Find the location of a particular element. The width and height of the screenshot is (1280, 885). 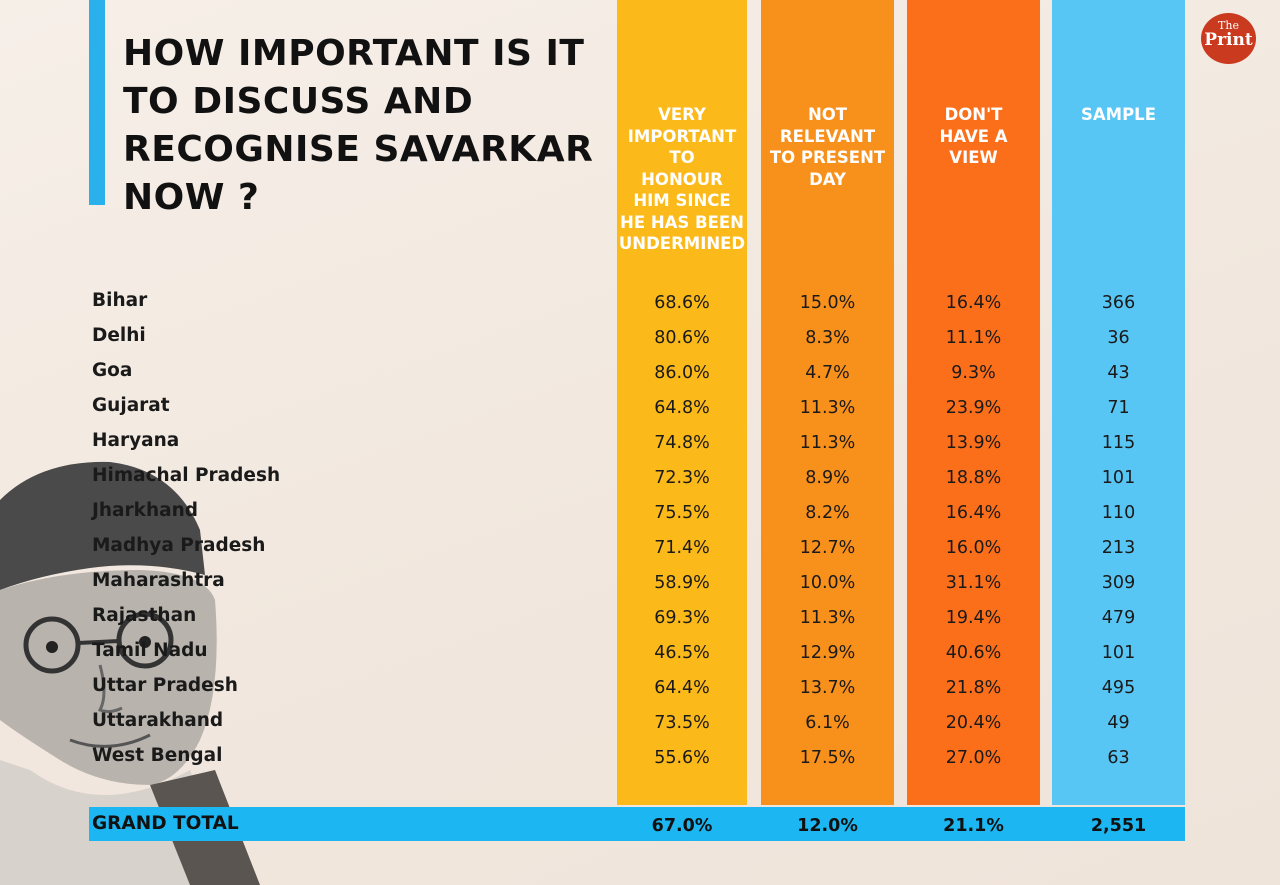

portrait-illustration is located at coordinates (130, 673).